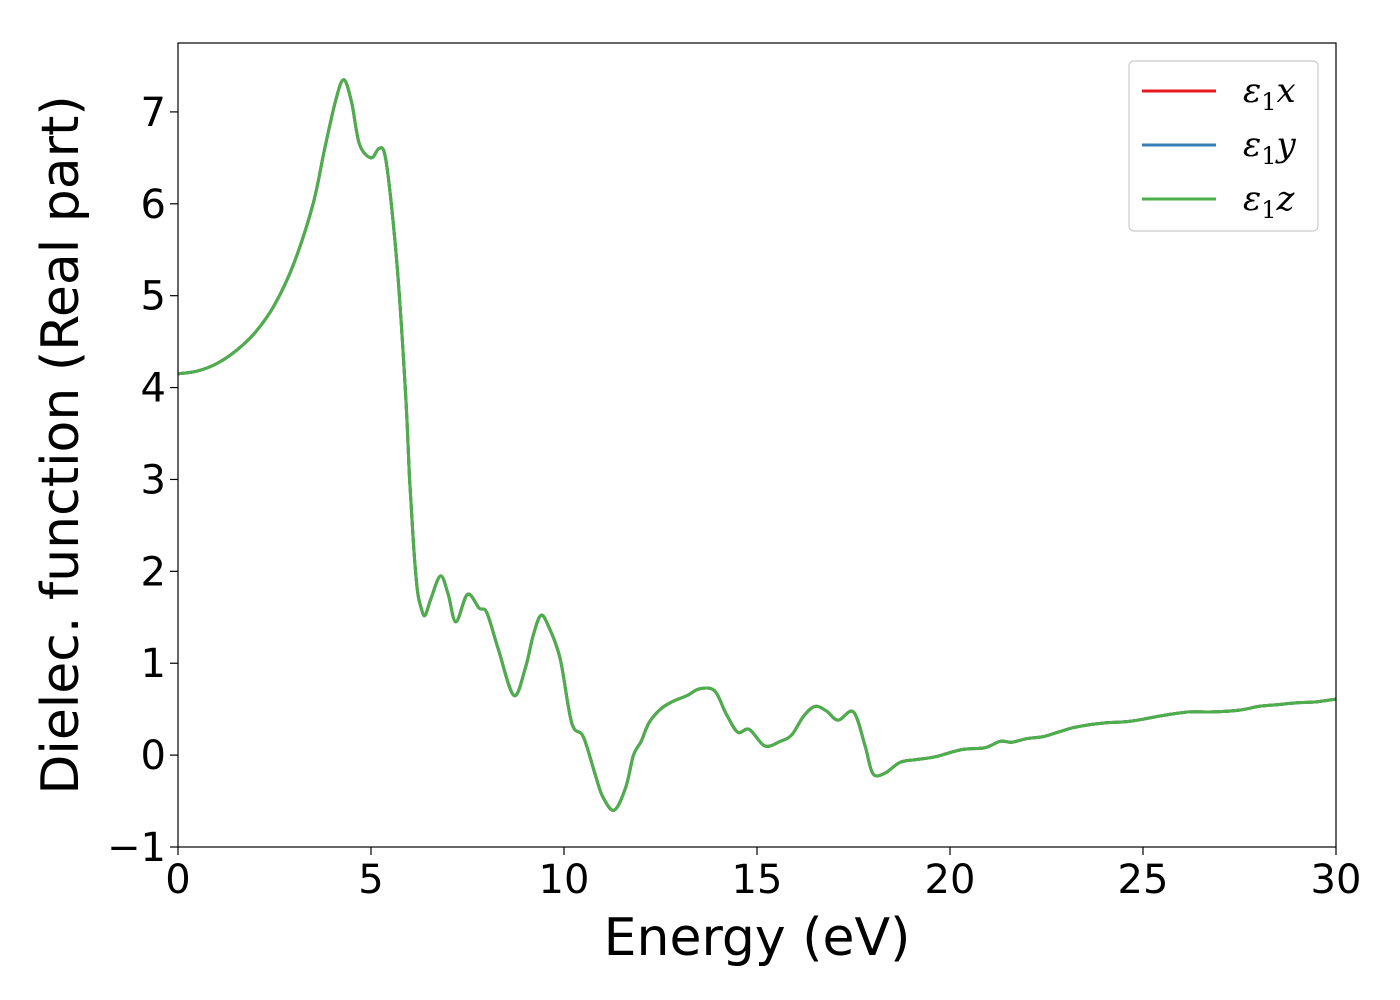  I want to click on x-tick-label: 25, so click(1143, 880).